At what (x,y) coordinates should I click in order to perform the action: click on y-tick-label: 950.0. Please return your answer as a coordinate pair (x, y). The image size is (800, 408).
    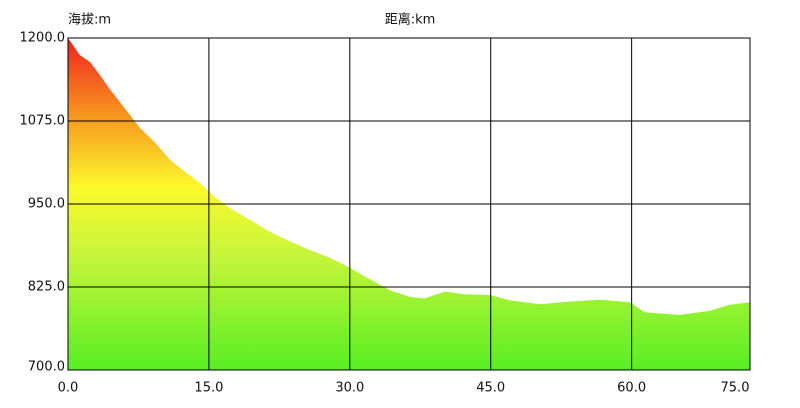
    Looking at the image, I should click on (46, 204).